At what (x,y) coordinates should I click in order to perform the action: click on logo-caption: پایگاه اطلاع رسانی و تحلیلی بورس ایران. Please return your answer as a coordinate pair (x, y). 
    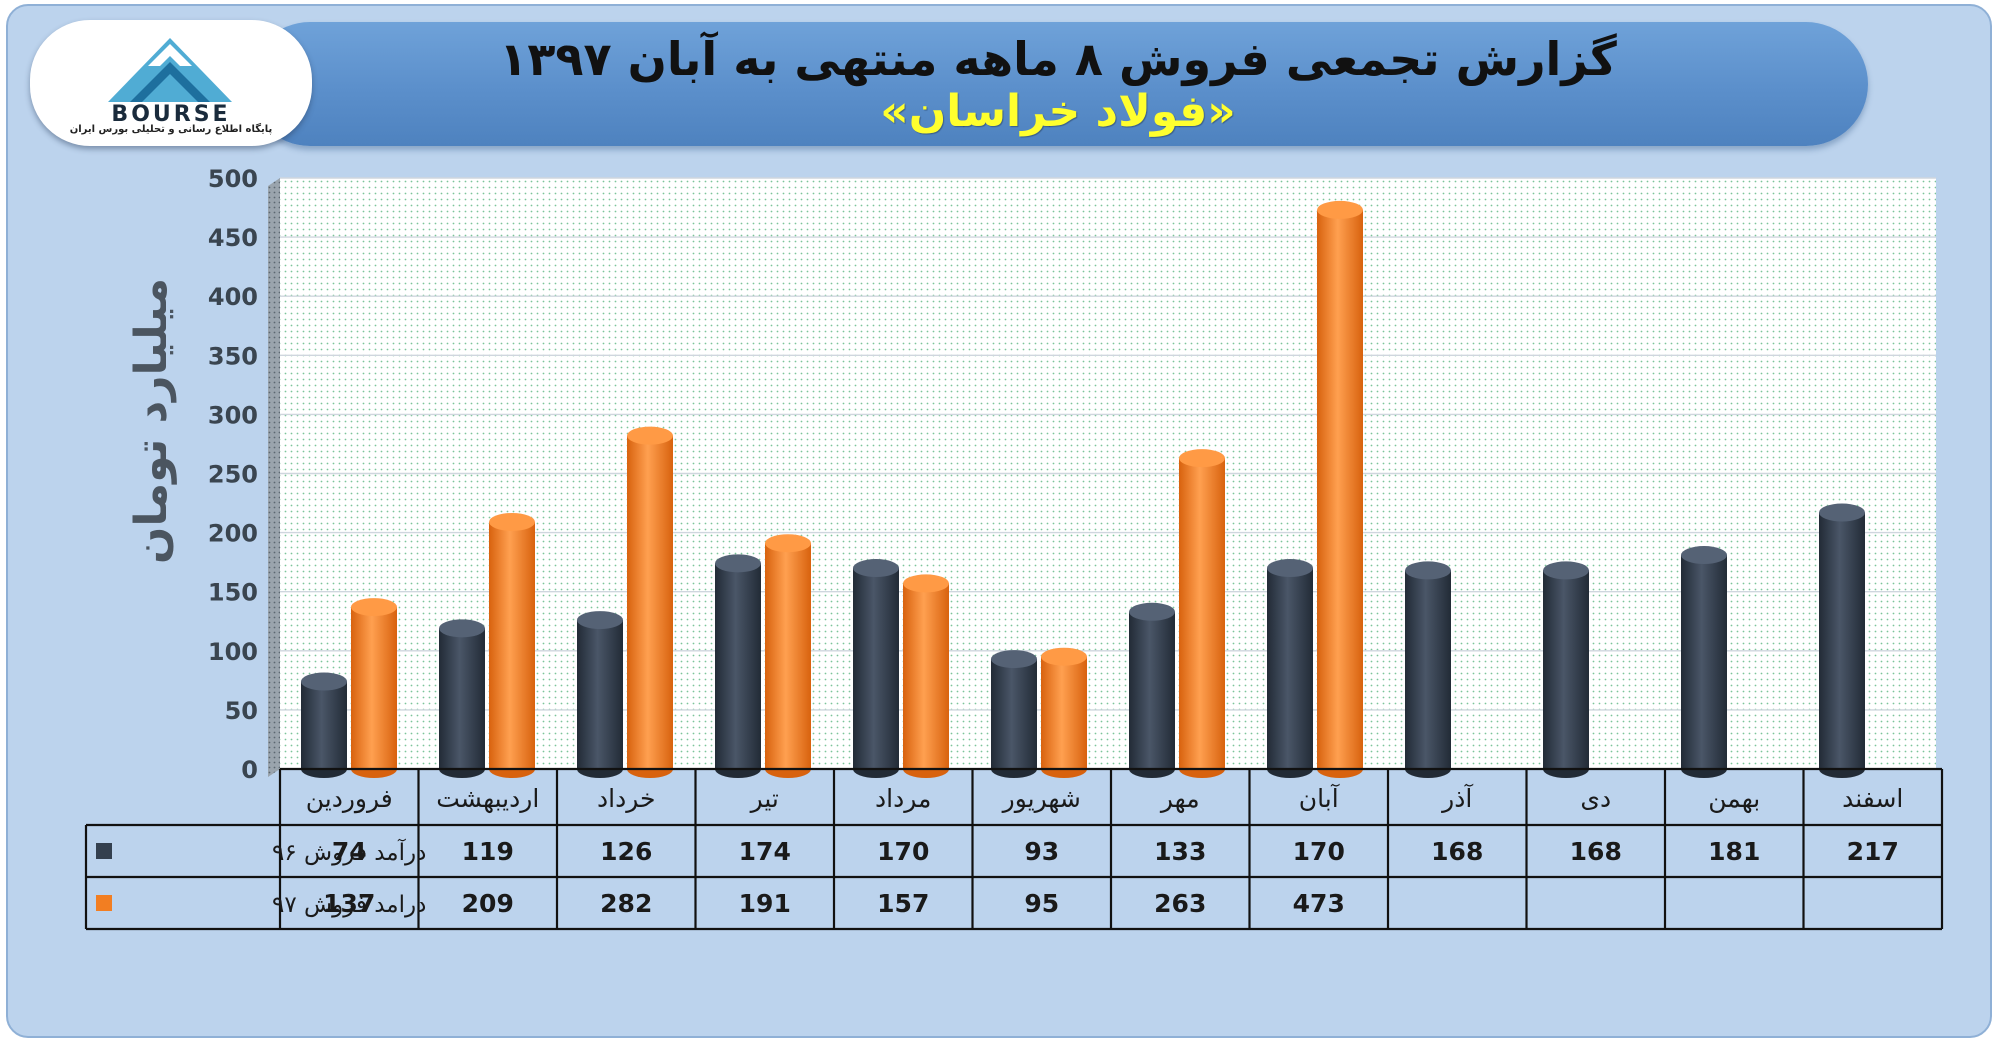
    Looking at the image, I should click on (171, 129).